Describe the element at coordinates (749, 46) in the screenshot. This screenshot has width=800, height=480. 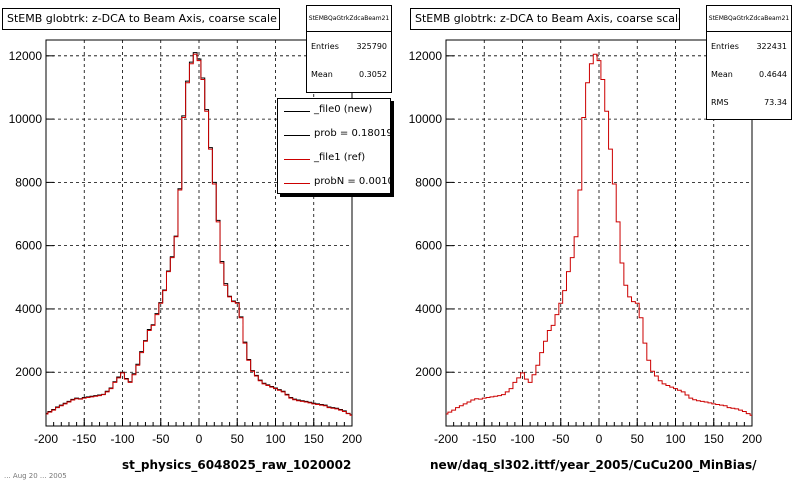
I see `right-stats-row-entries: Entries 322431` at that location.